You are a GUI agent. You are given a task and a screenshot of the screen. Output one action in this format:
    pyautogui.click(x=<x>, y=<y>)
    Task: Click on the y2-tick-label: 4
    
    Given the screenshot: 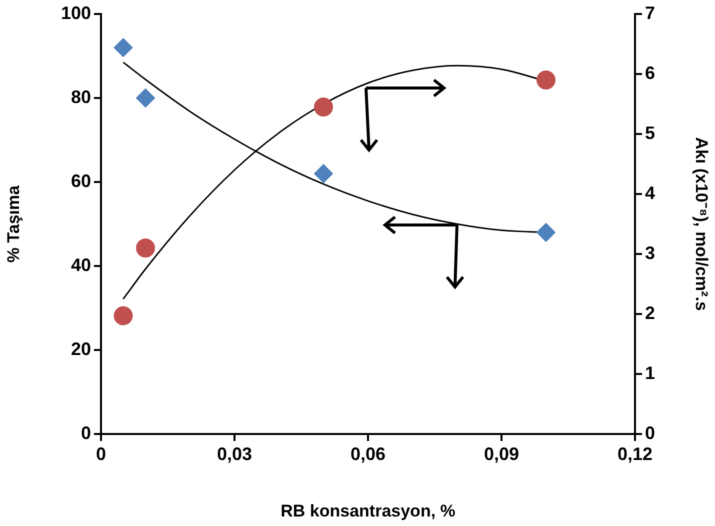 What is the action you would take?
    pyautogui.click(x=650, y=192)
    